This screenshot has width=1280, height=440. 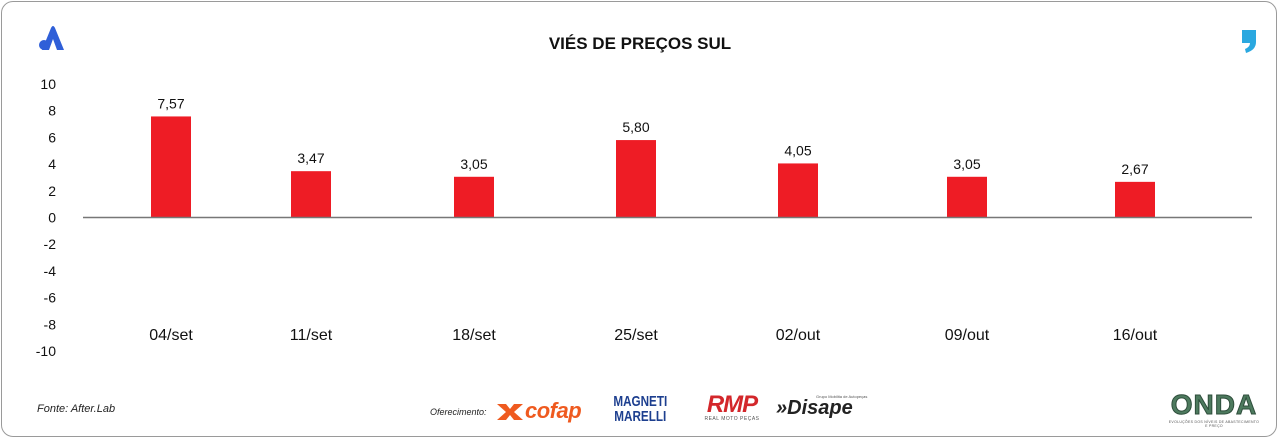 What do you see at coordinates (842, 396) in the screenshot?
I see `disape-tagline: Grupo Mobilita de Autopeças` at bounding box center [842, 396].